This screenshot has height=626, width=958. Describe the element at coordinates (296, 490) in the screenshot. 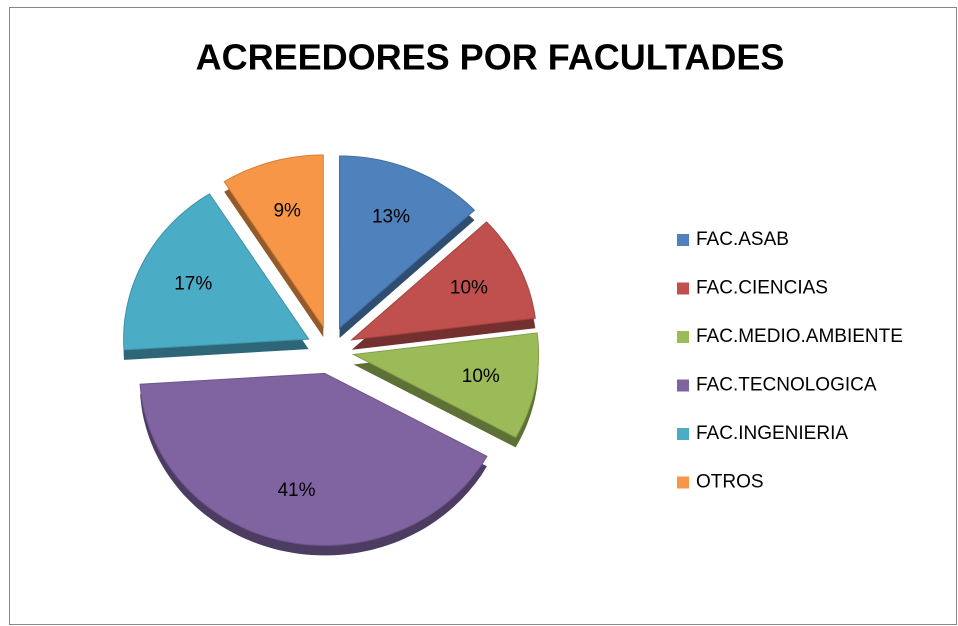

I see `data-label: 41%` at that location.